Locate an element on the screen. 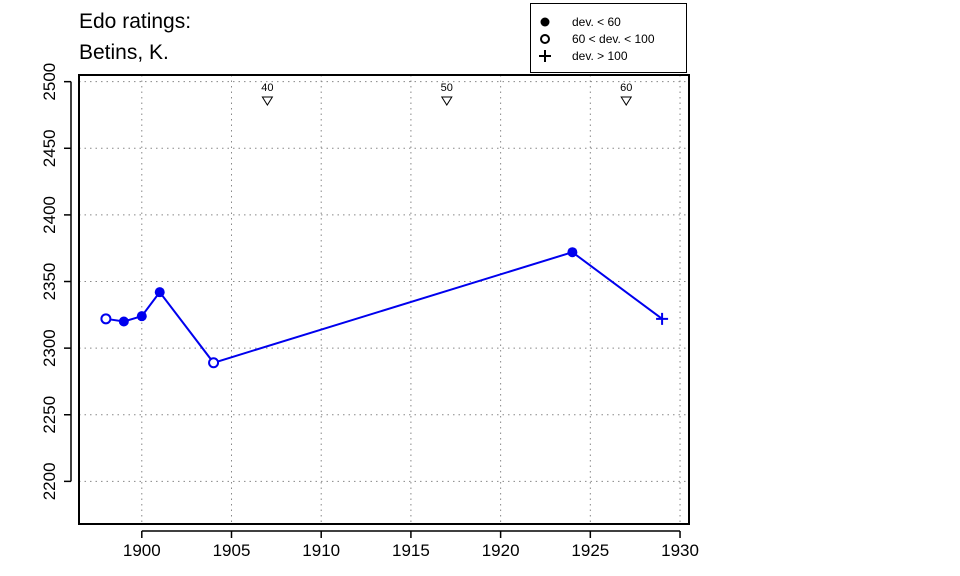  y-tick-label: 2200 is located at coordinates (49, 481).